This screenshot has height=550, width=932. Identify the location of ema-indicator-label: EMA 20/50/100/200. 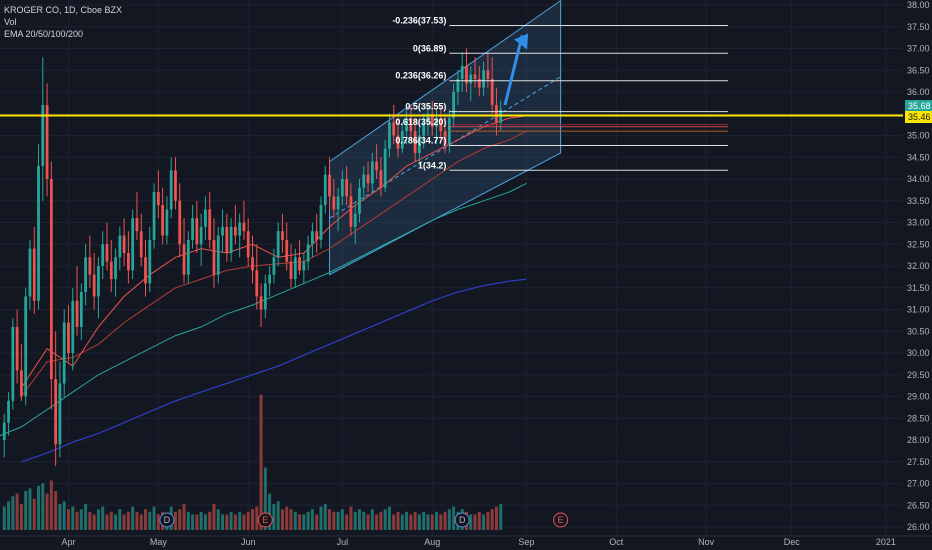
(44, 34).